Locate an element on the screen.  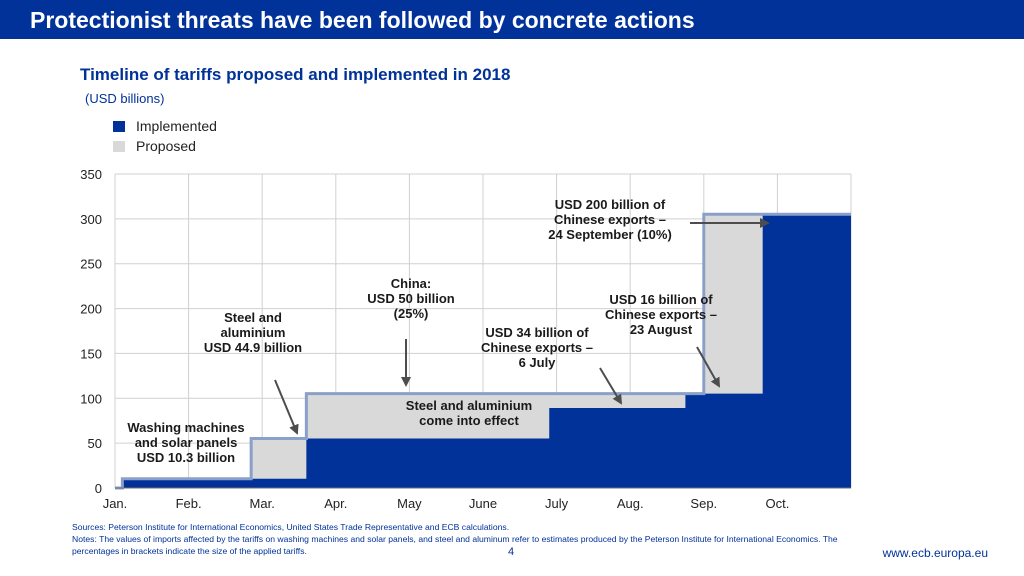
y-tick-label-350: 350 is located at coordinates (91, 174).